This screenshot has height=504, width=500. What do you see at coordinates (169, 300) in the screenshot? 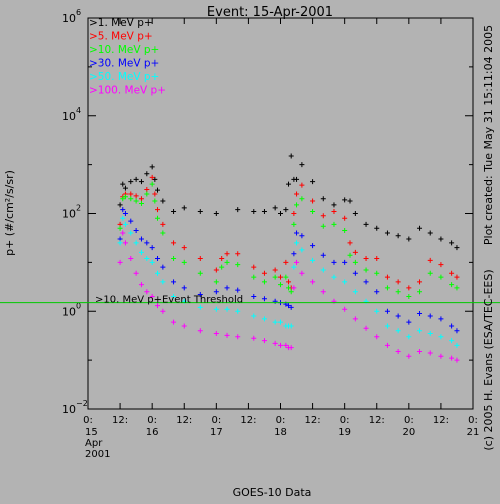
I see `event-threshold-label: >10. MeV p+Event Threshold` at bounding box center [169, 300].